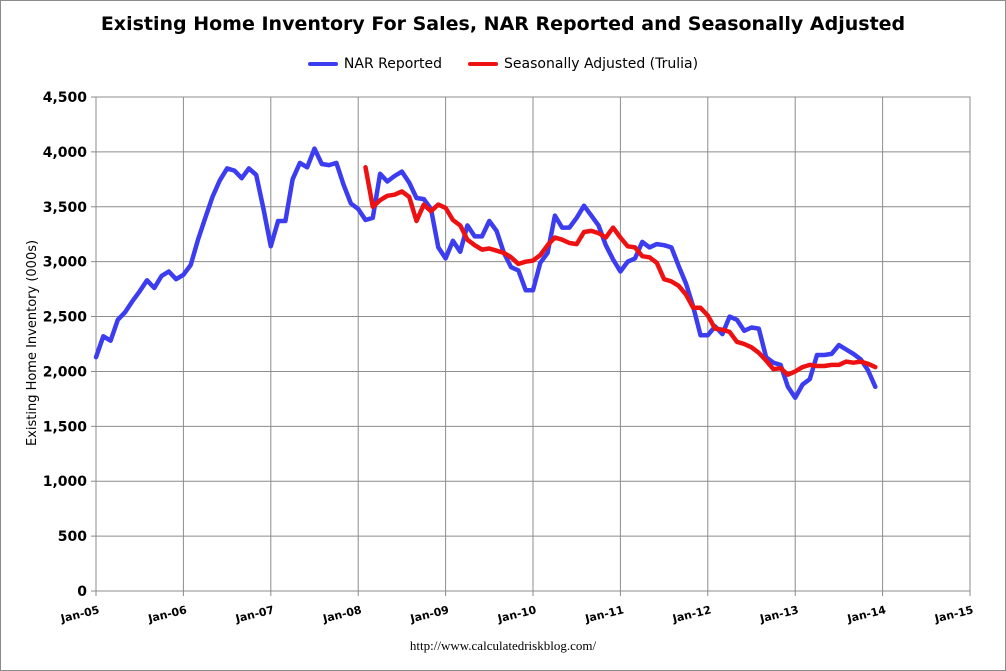  I want to click on x-tick-label: Jan-09, so click(429, 614).